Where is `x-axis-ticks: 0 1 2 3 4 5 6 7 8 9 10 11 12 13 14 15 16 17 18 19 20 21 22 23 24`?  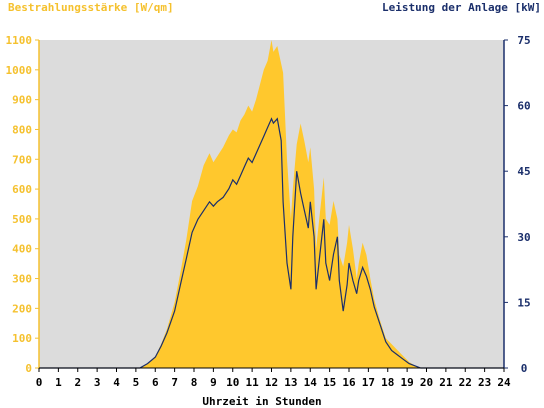 x-axis-ticks: 0 1 2 3 4 5 6 7 8 9 10 11 12 13 14 15 16 17 18 19 20 21 22 23 24 is located at coordinates (273, 378).